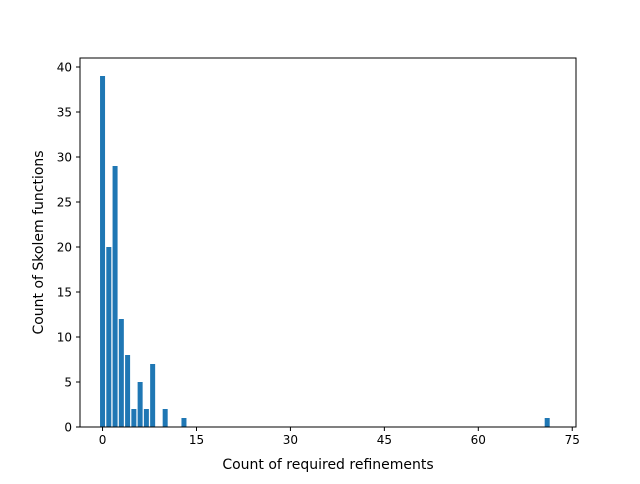 This screenshot has width=640, height=484. Describe the element at coordinates (196, 440) in the screenshot. I see `x-tick-label: 15` at that location.